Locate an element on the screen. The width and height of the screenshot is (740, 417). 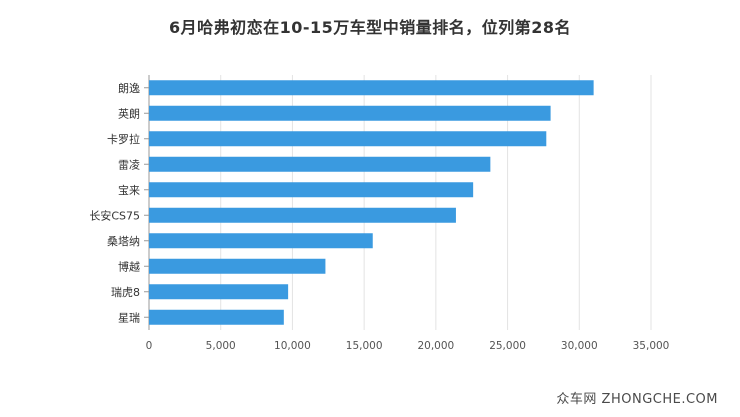
category-label: 长安CS75 is located at coordinates (114, 215).